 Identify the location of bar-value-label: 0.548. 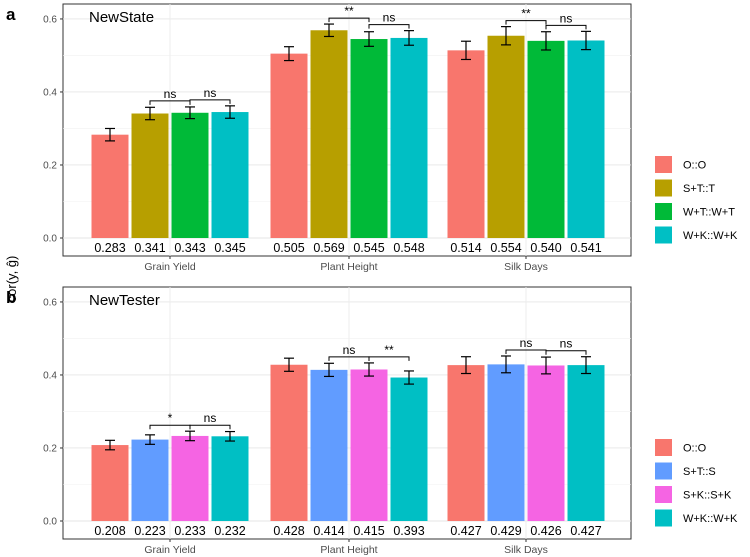
(408, 248).